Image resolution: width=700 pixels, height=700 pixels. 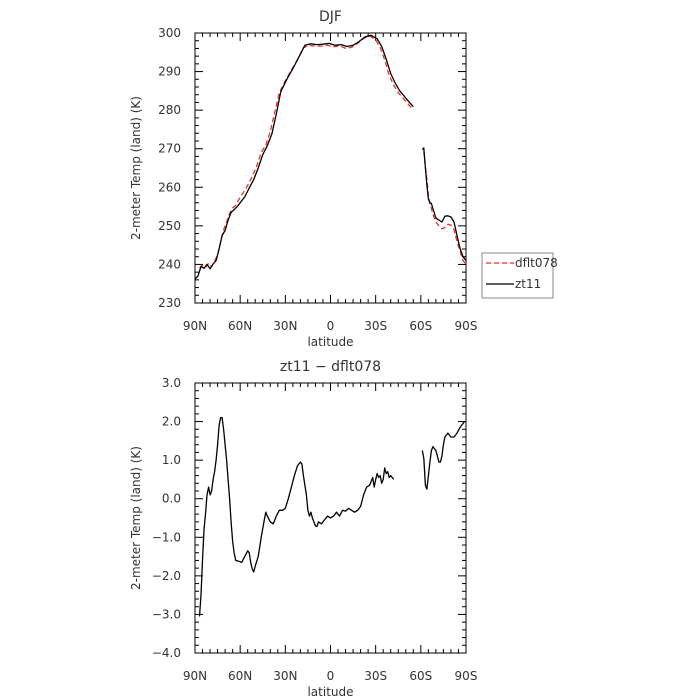 I want to click on chart-2-x-tick-label: 90N, so click(x=195, y=676).